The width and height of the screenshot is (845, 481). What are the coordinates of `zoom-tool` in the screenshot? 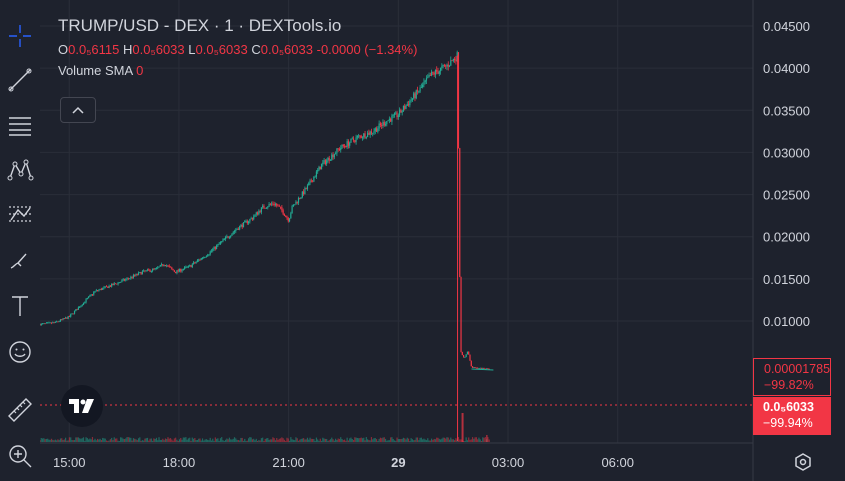 It's located at (20, 456).